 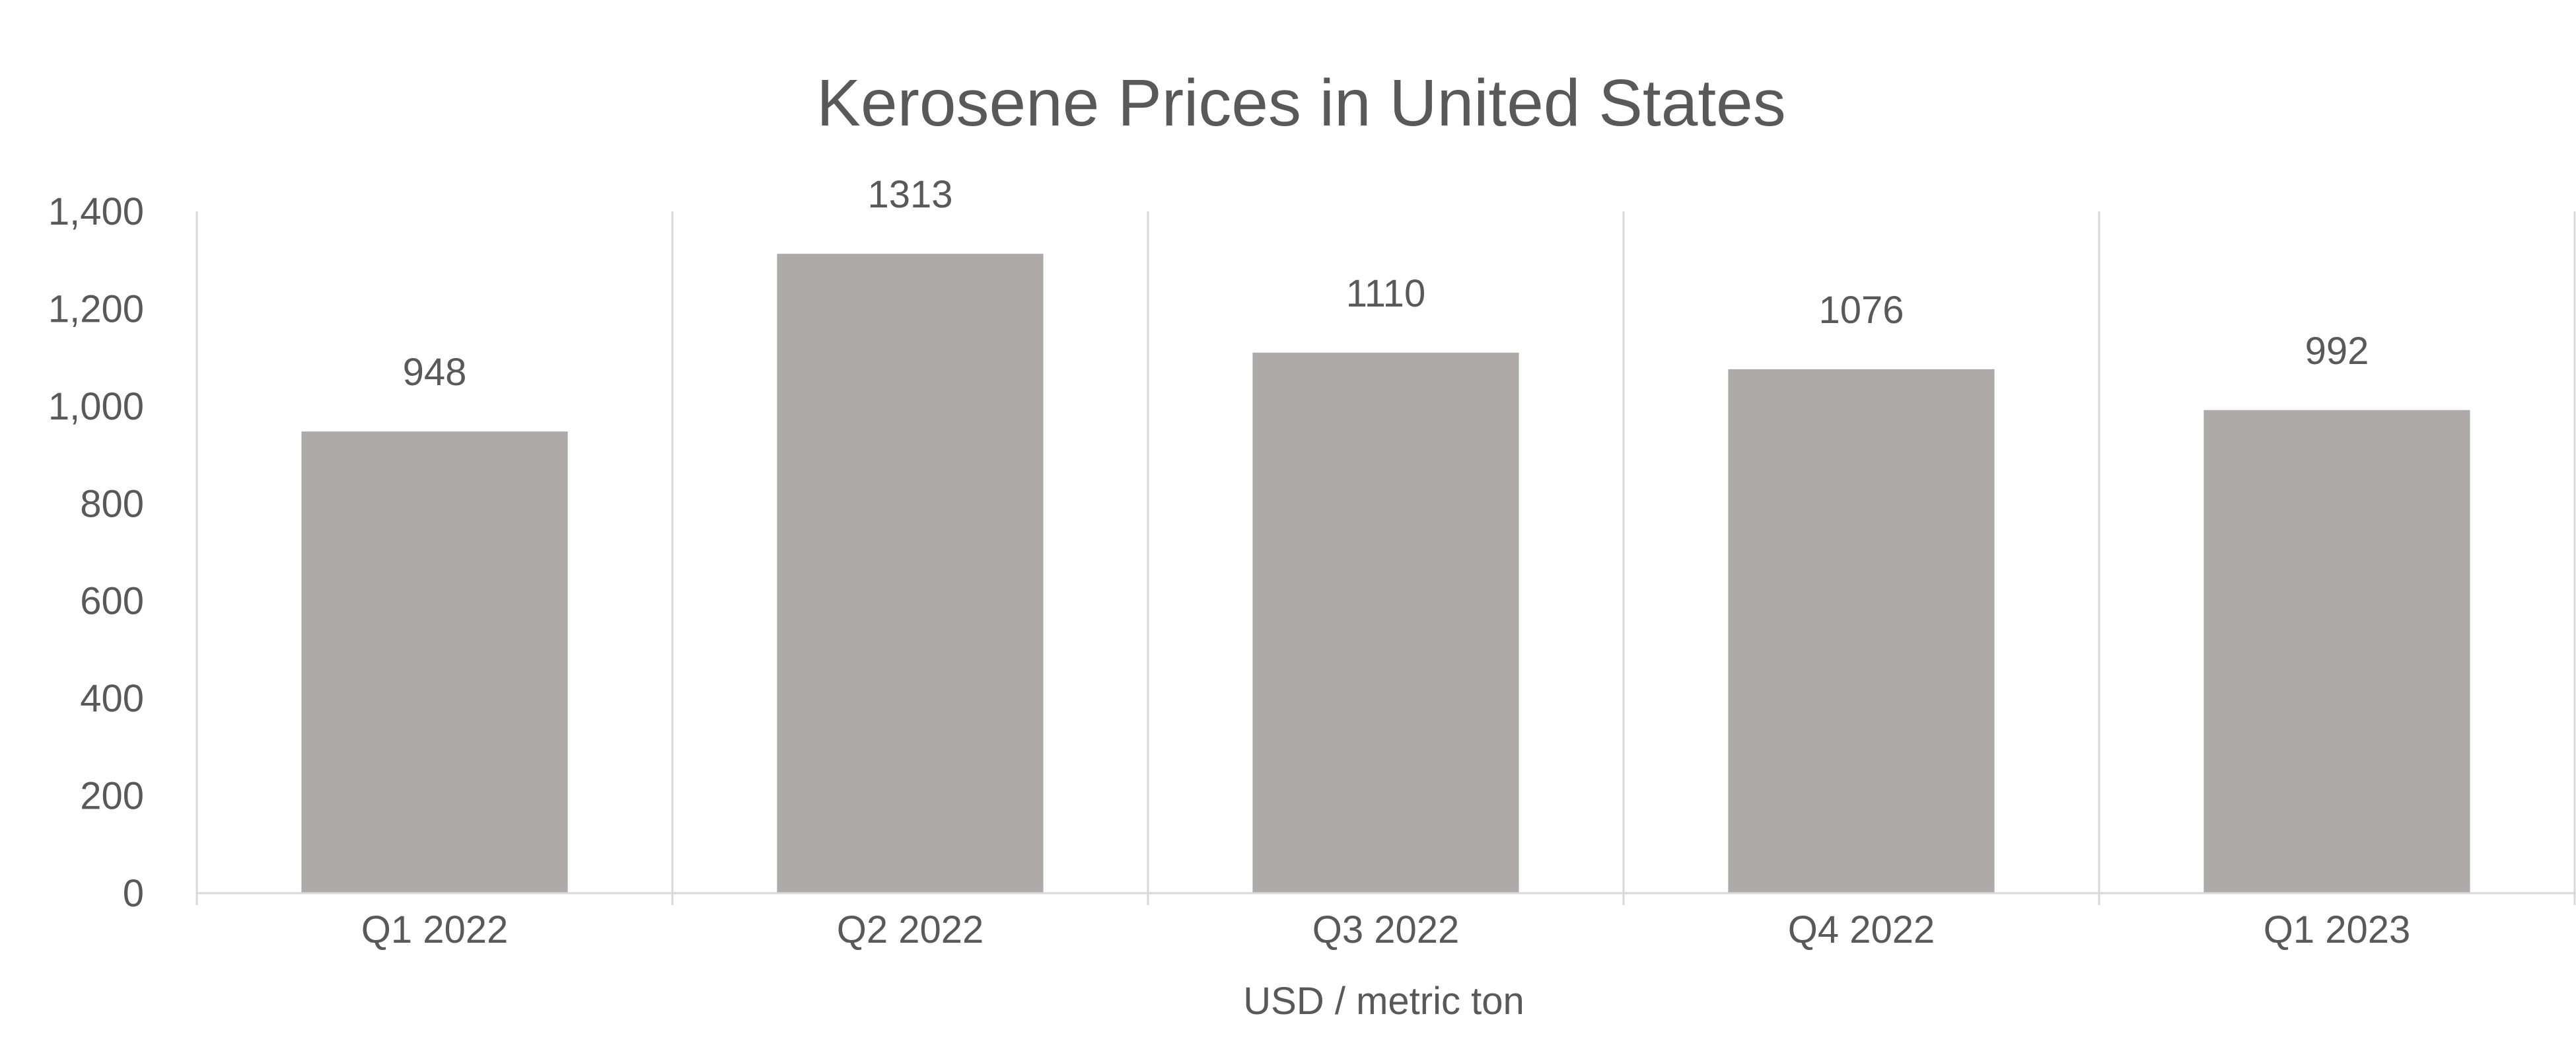 What do you see at coordinates (96, 552) in the screenshot?
I see `y-axis: 0 200 400 600 800 1,000 1,200 1,400` at bounding box center [96, 552].